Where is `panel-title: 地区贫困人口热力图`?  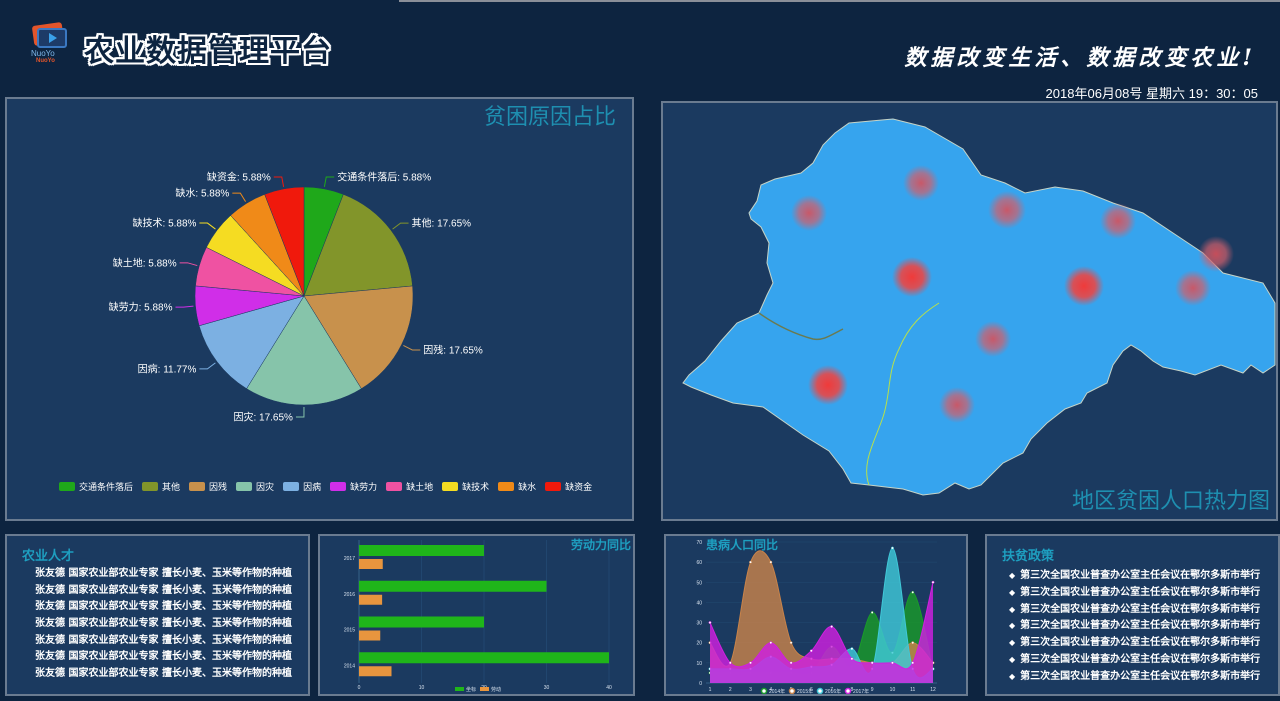
panel-title: 地区贫困人口热力图 is located at coordinates (1170, 500).